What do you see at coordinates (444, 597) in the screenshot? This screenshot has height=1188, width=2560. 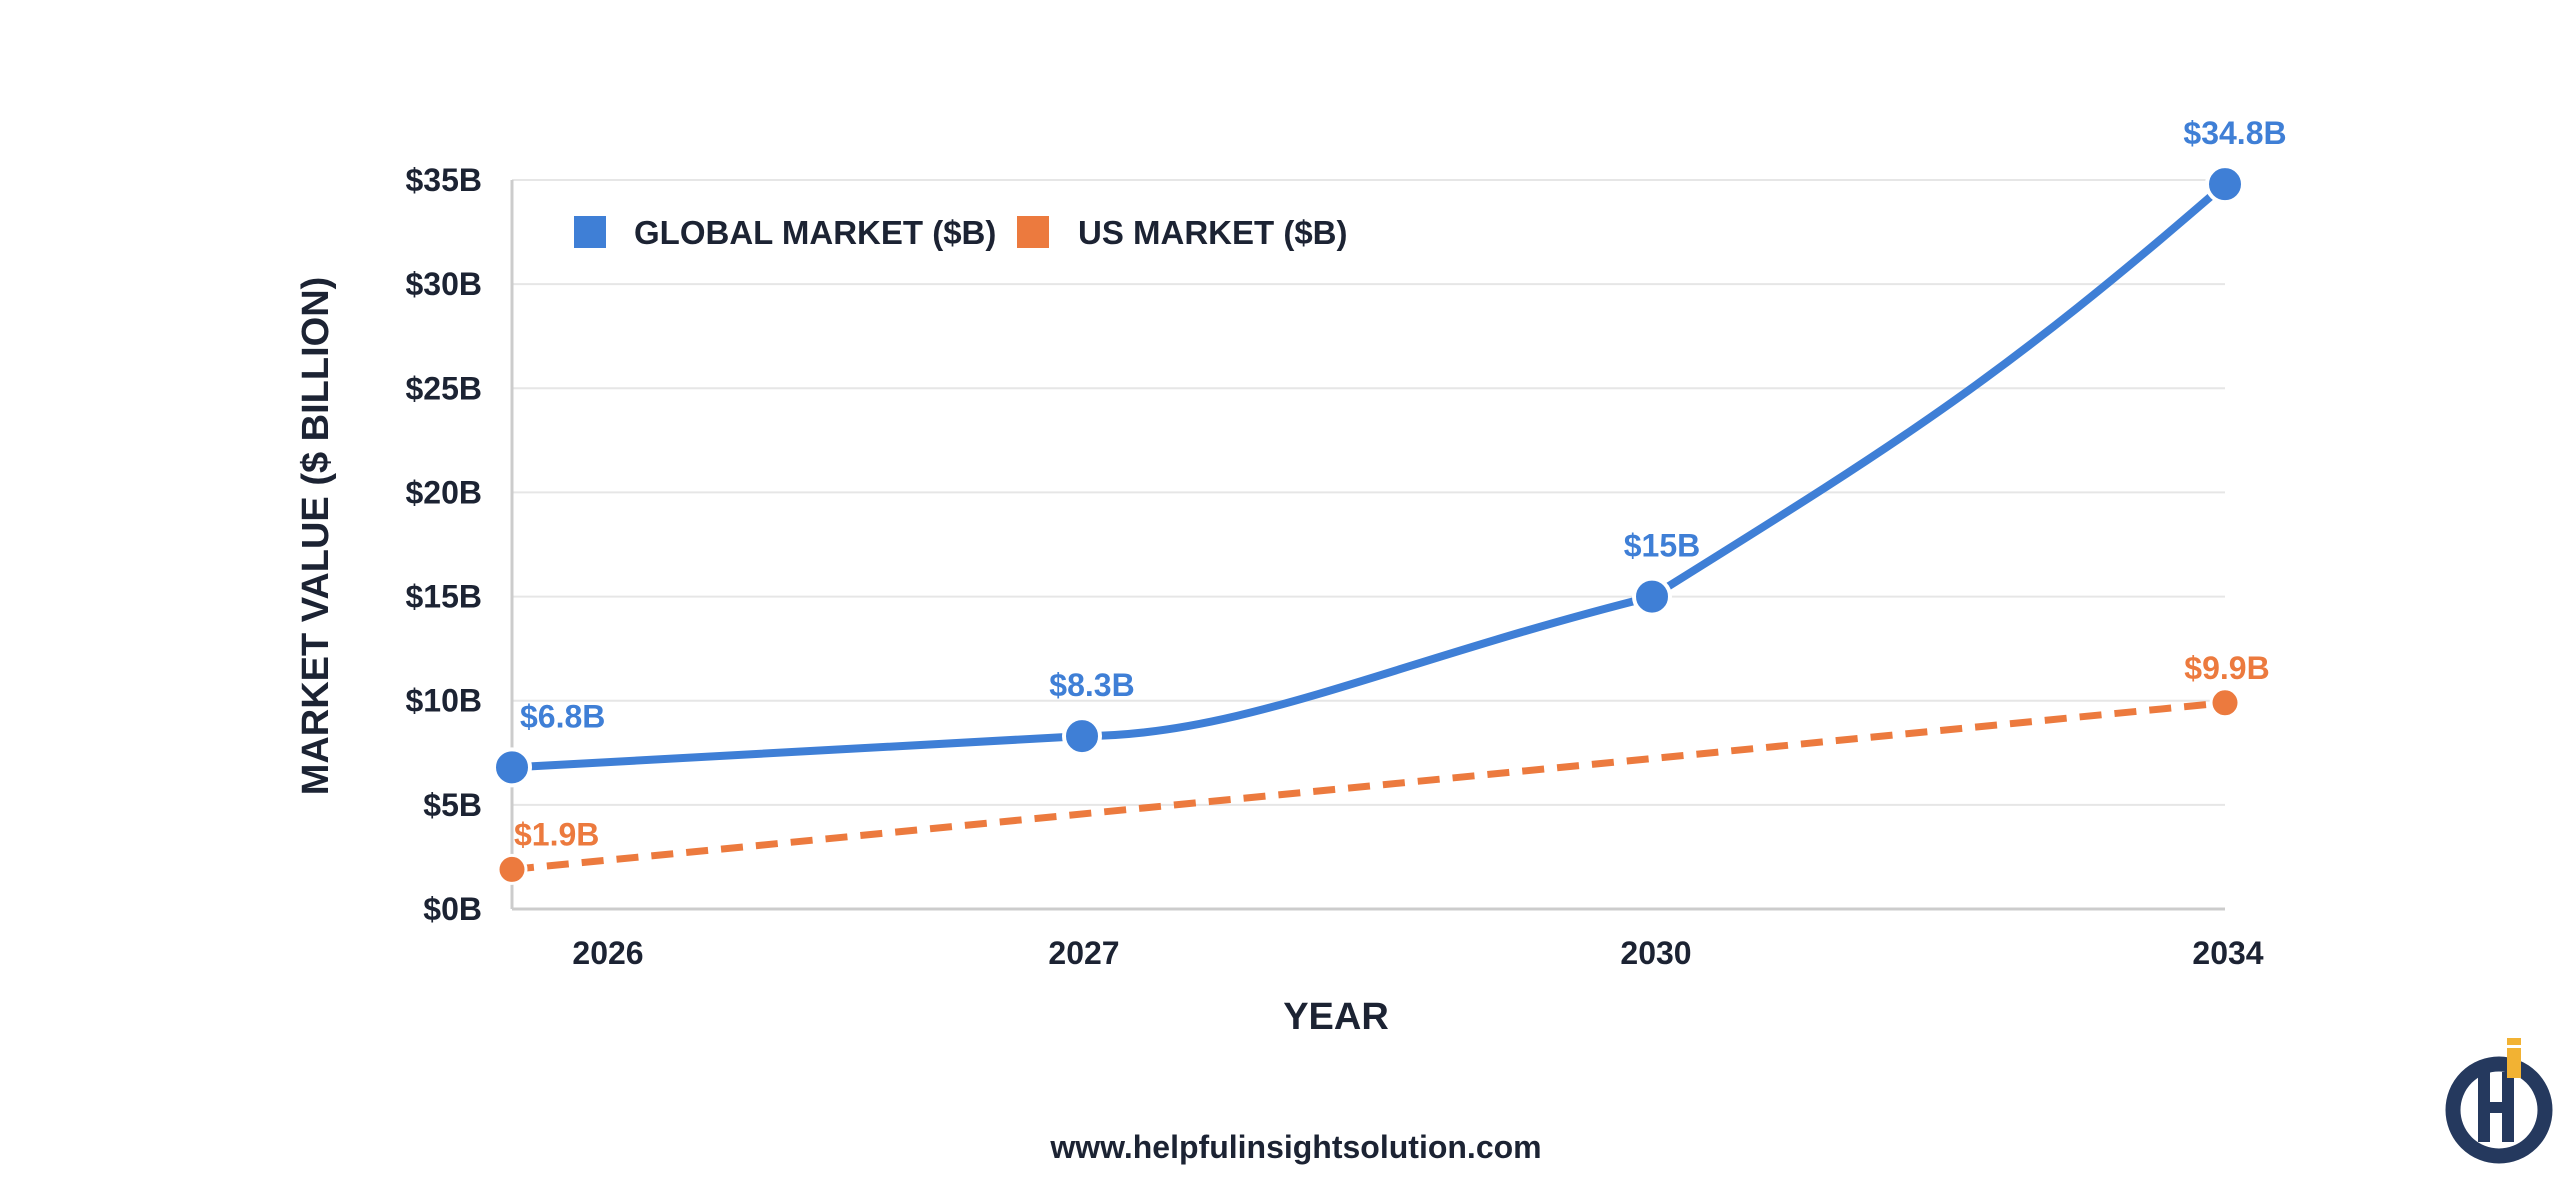 I see `y-tick-label: $15B` at bounding box center [444, 597].